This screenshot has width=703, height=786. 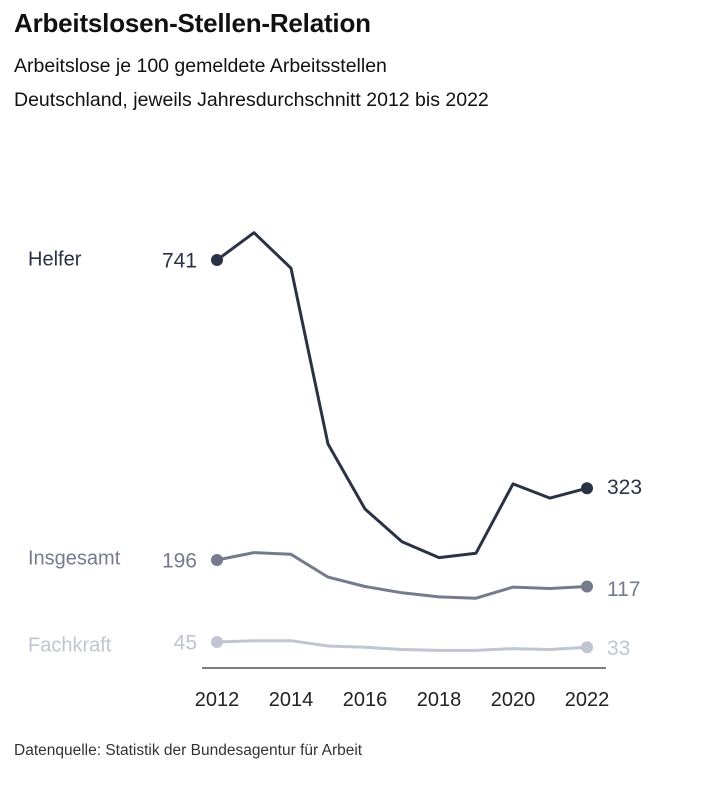 I want to click on x-tick-label-2020: 2020, so click(x=513, y=700).